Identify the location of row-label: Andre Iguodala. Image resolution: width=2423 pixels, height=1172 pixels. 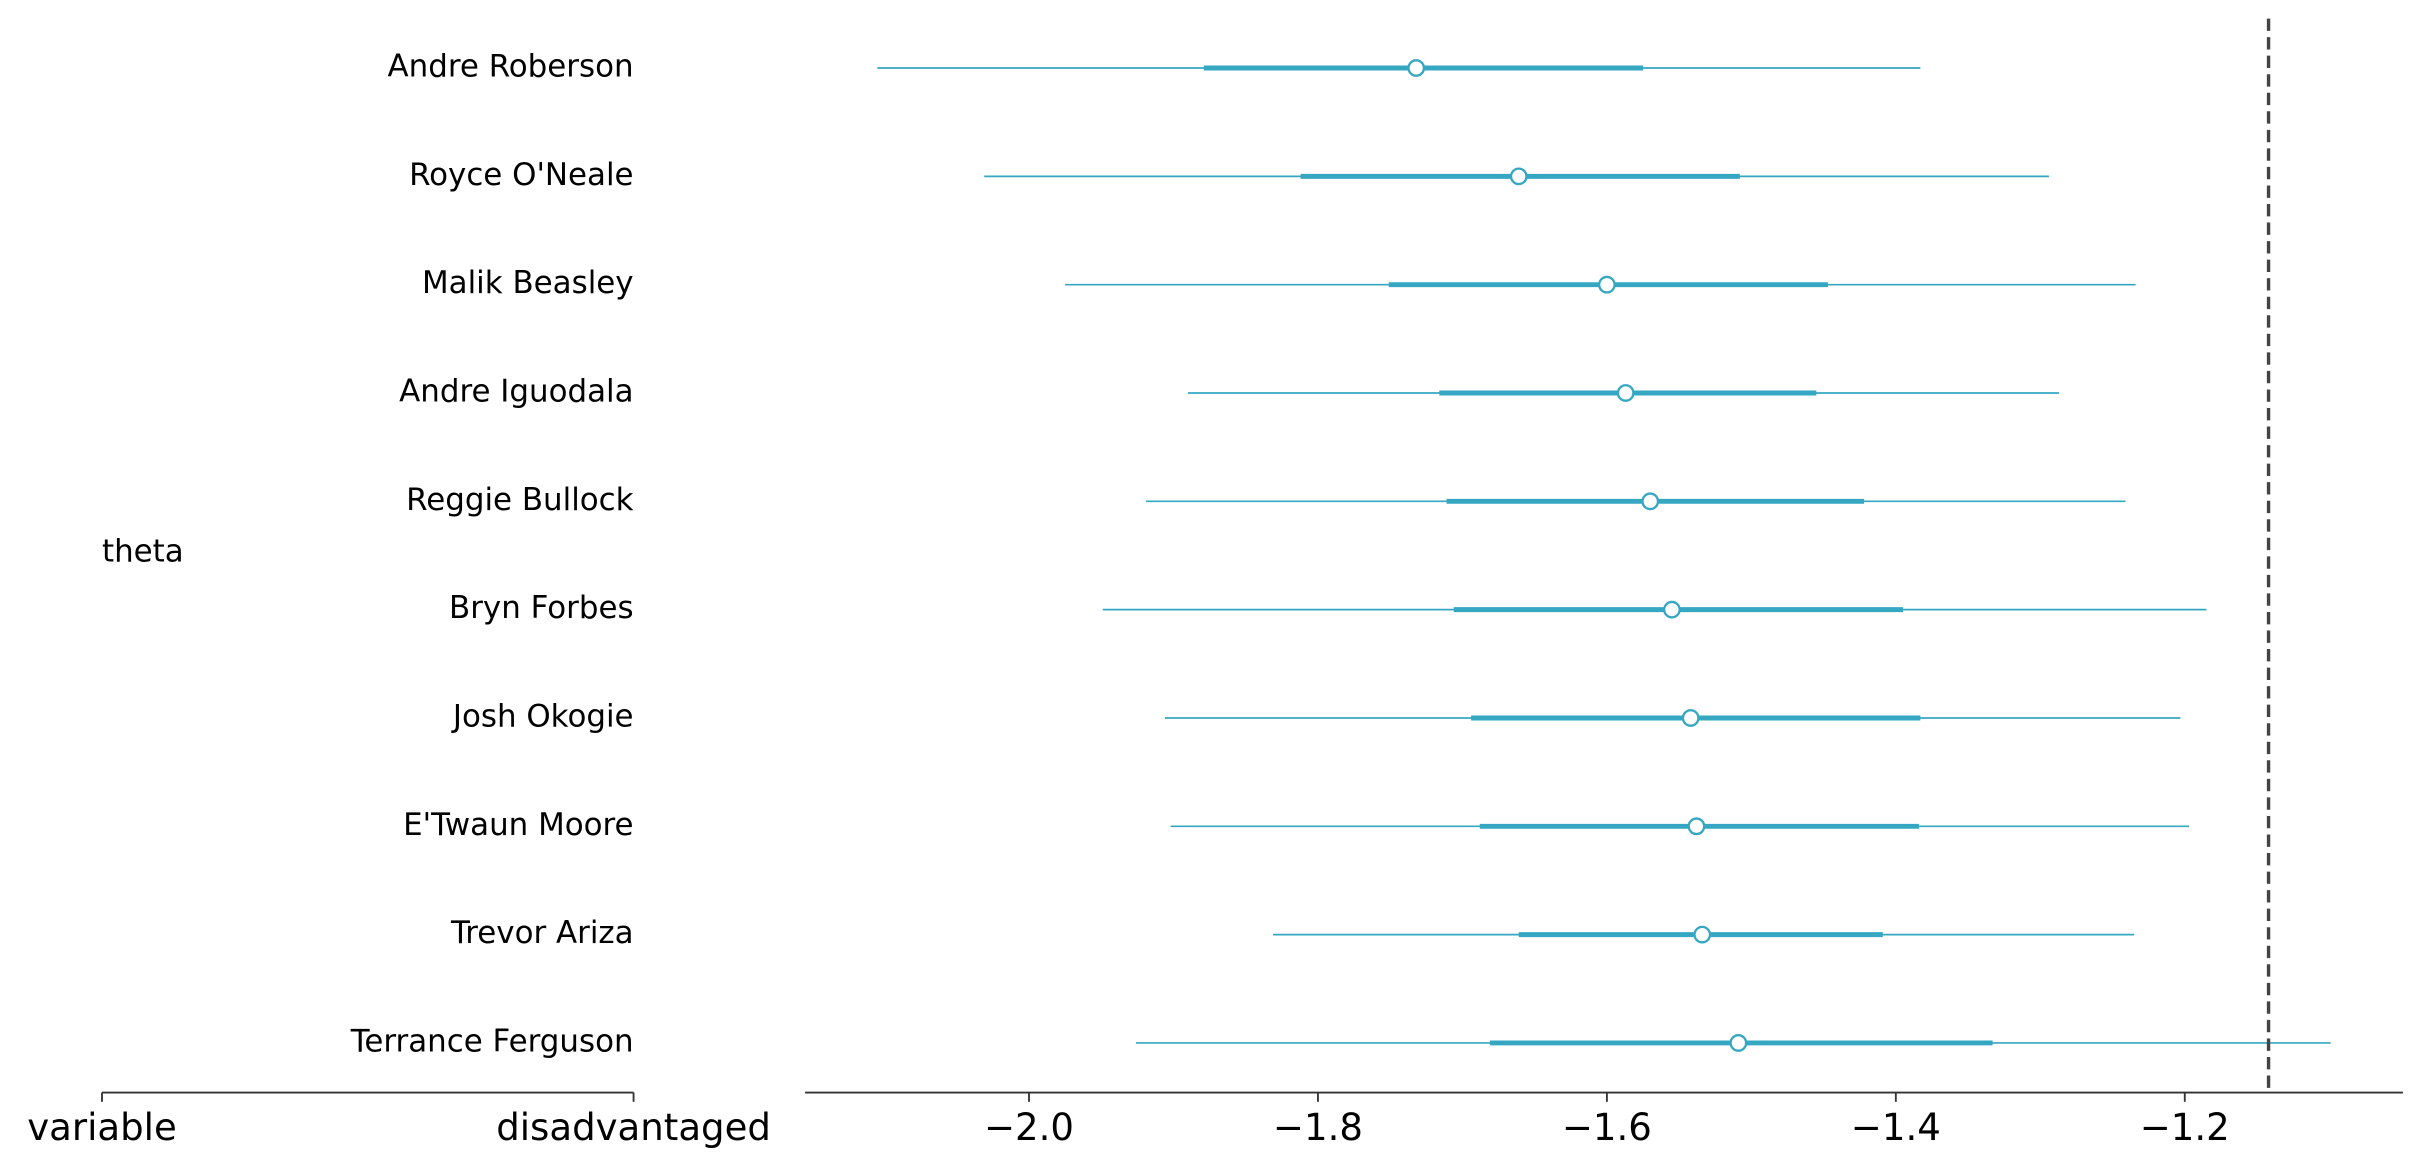
(516, 391).